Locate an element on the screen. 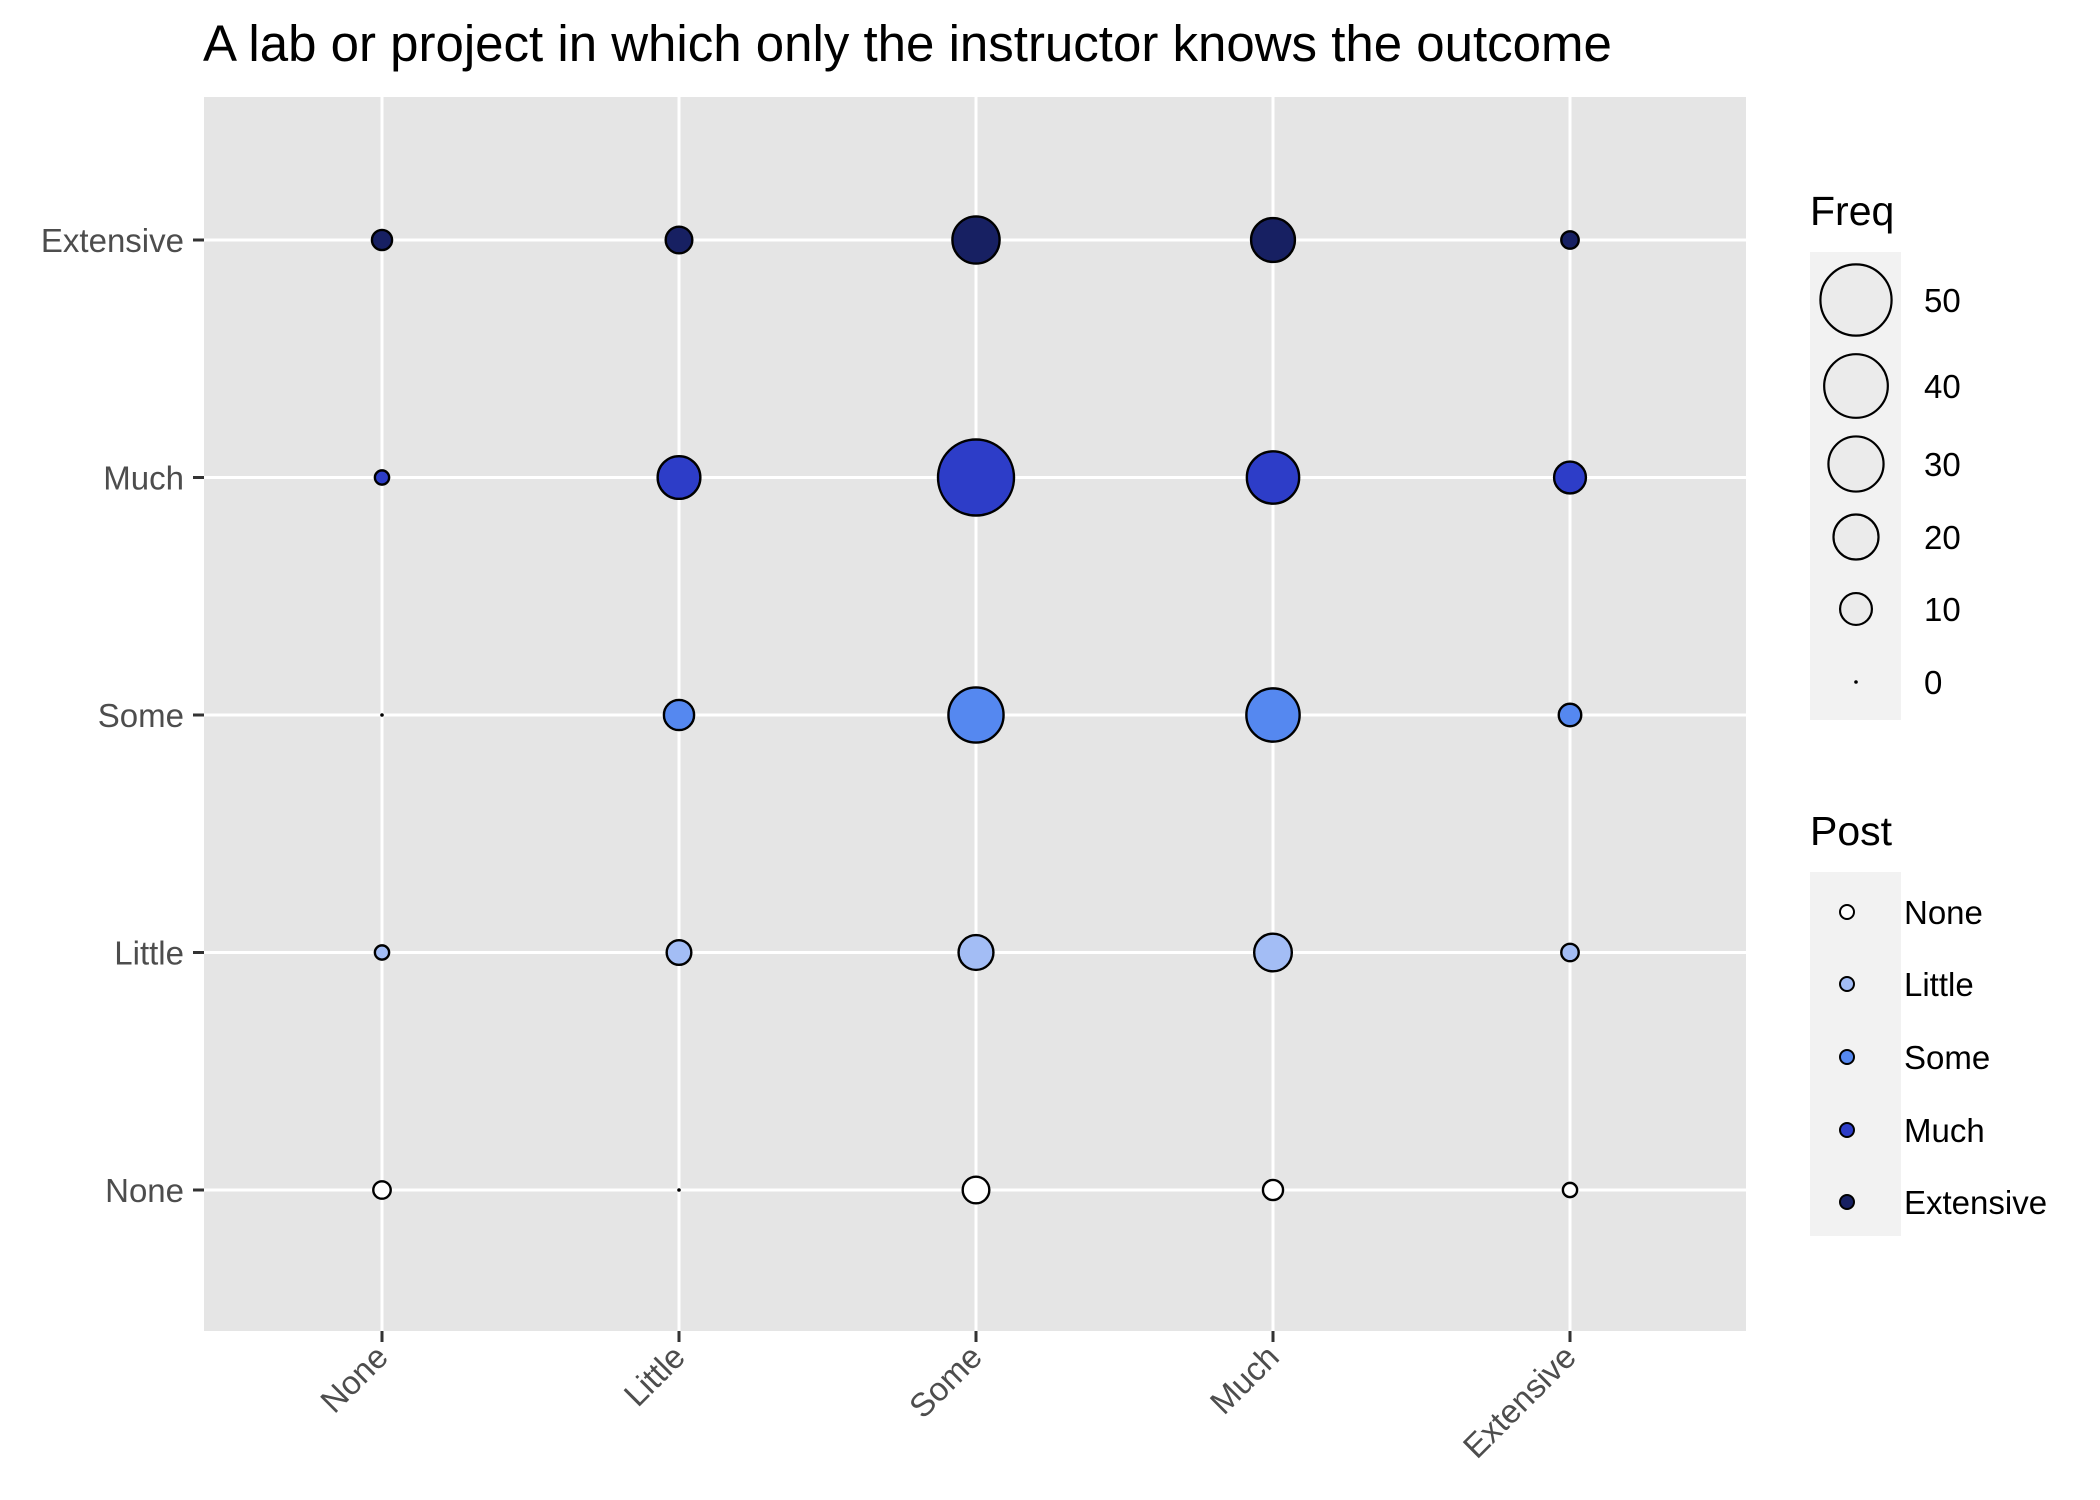 This screenshot has width=2100, height=1500. point-extensive-little is located at coordinates (1570, 952).